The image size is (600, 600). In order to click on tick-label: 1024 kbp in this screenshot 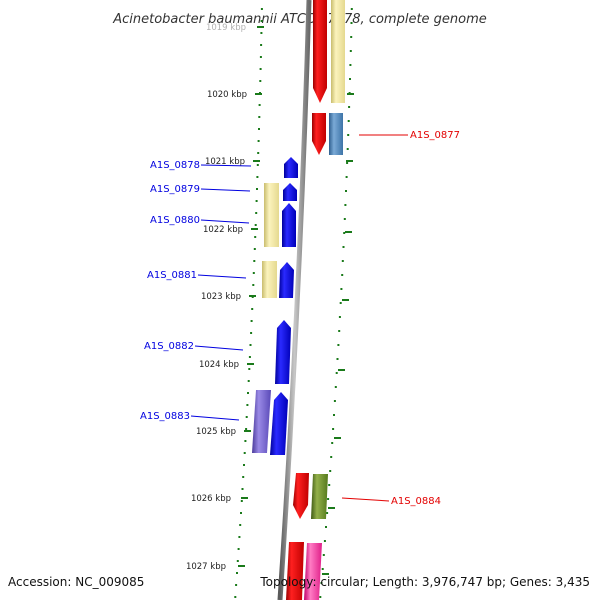, I will do `click(219, 365)`.